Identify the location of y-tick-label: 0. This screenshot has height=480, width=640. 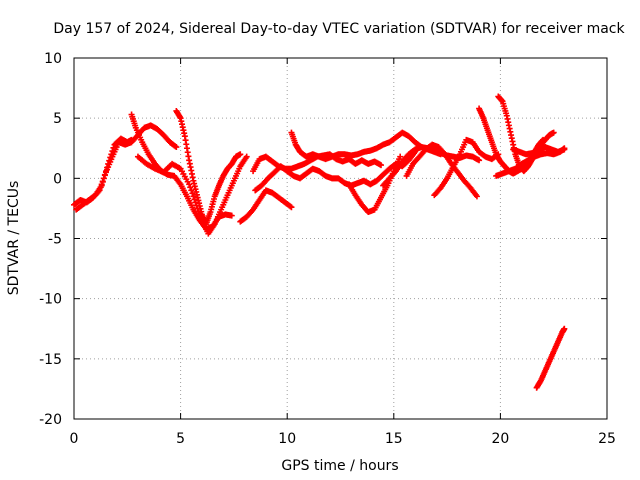
(57, 179).